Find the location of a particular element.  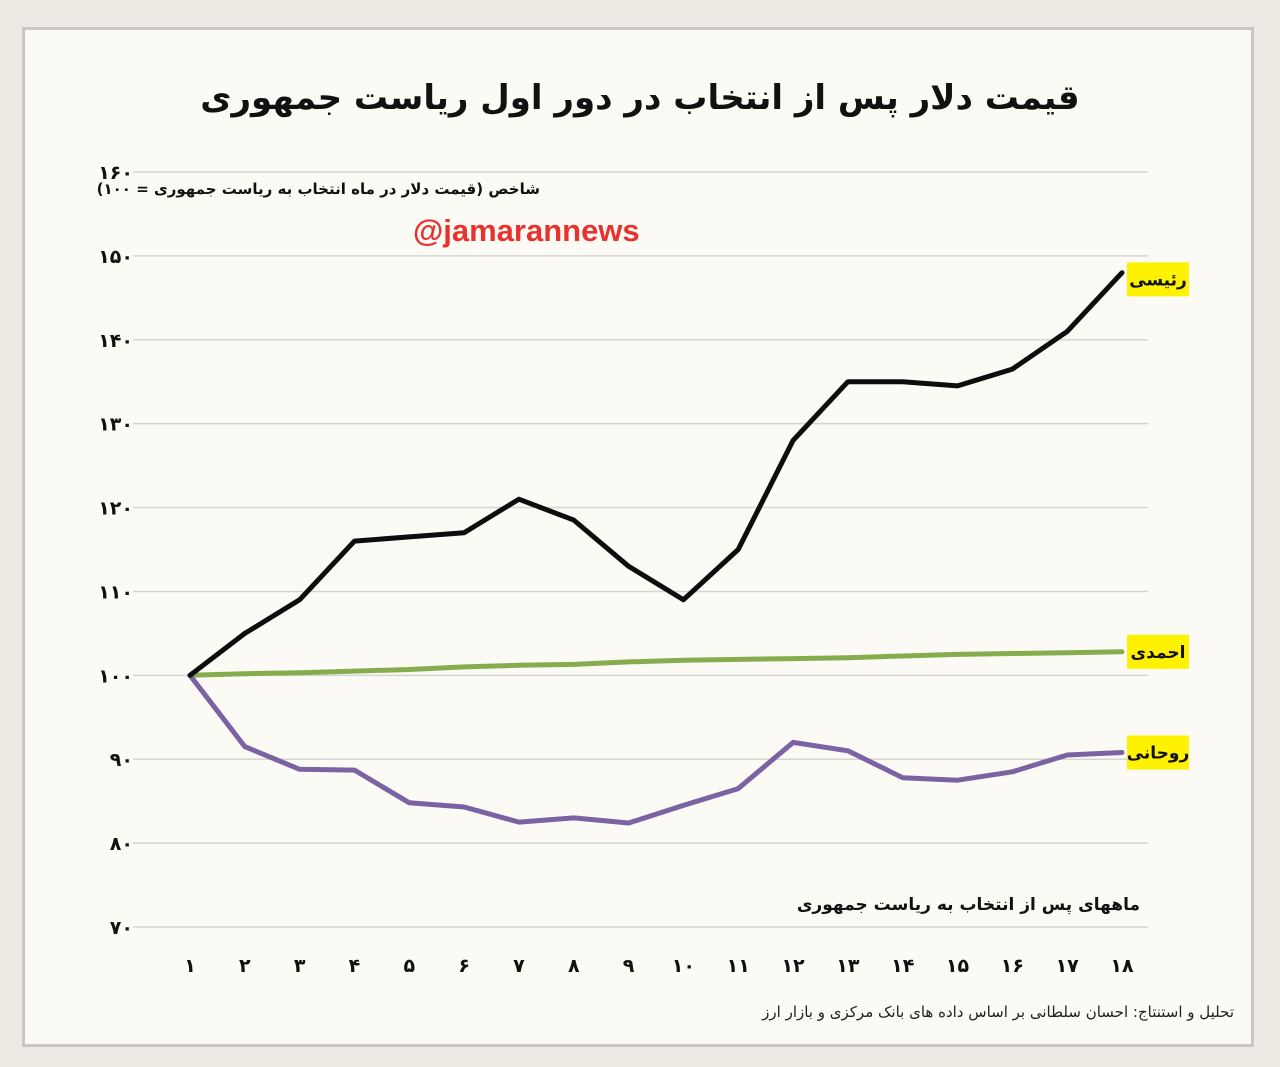

x-tick-label: ۱۴ is located at coordinates (902, 966).